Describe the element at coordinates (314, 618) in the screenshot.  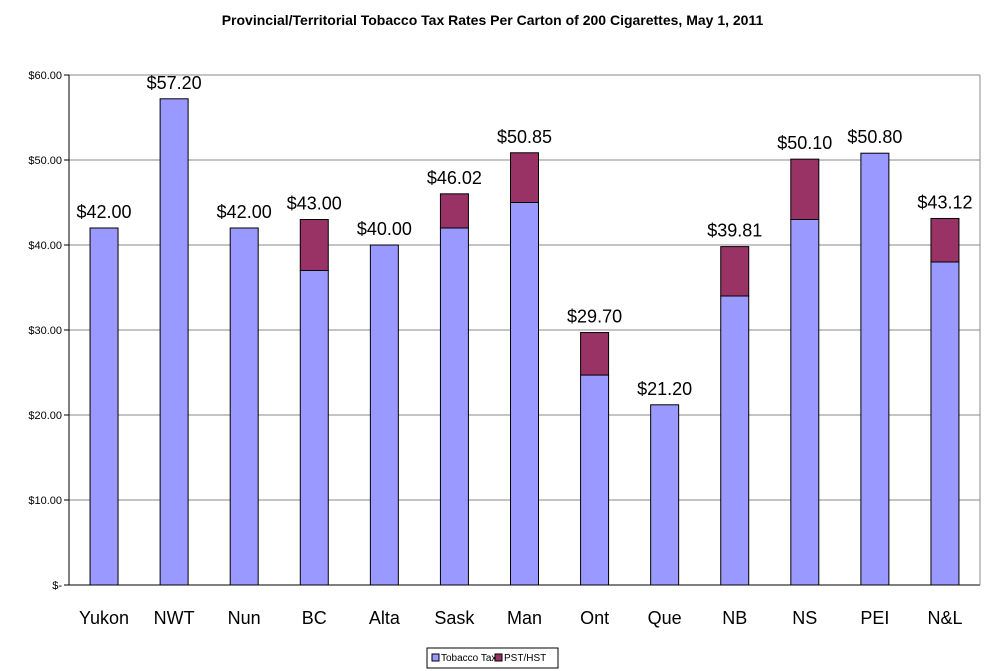
I see `category-label: BC` at that location.